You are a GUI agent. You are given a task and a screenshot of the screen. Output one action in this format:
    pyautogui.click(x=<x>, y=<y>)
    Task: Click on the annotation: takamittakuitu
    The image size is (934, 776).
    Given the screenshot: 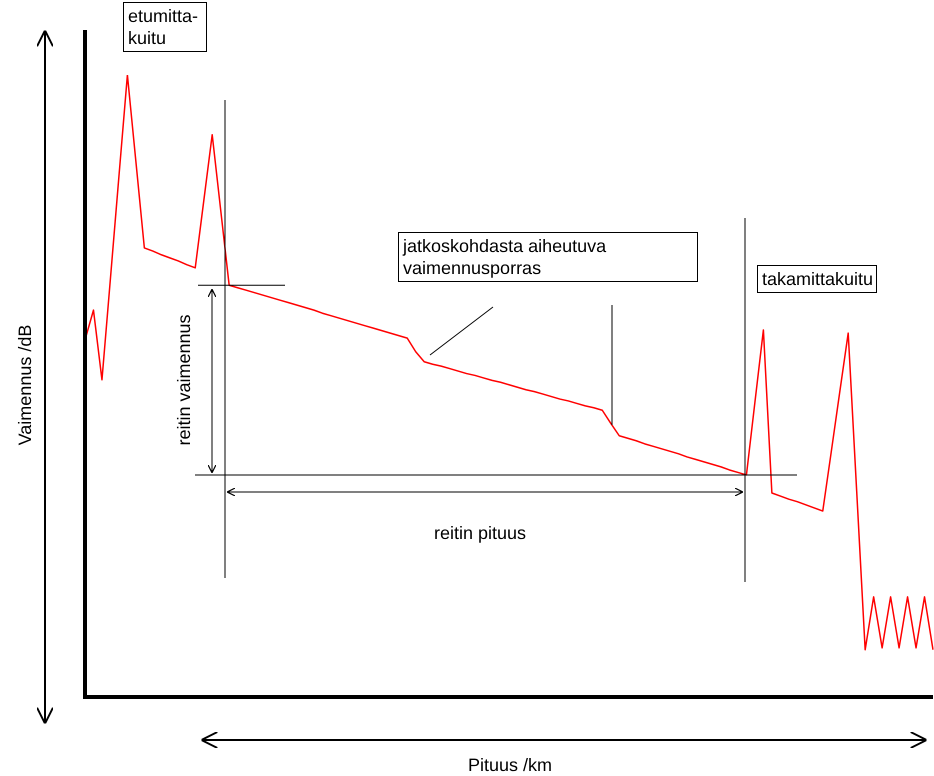 What is the action you would take?
    pyautogui.click(x=817, y=279)
    